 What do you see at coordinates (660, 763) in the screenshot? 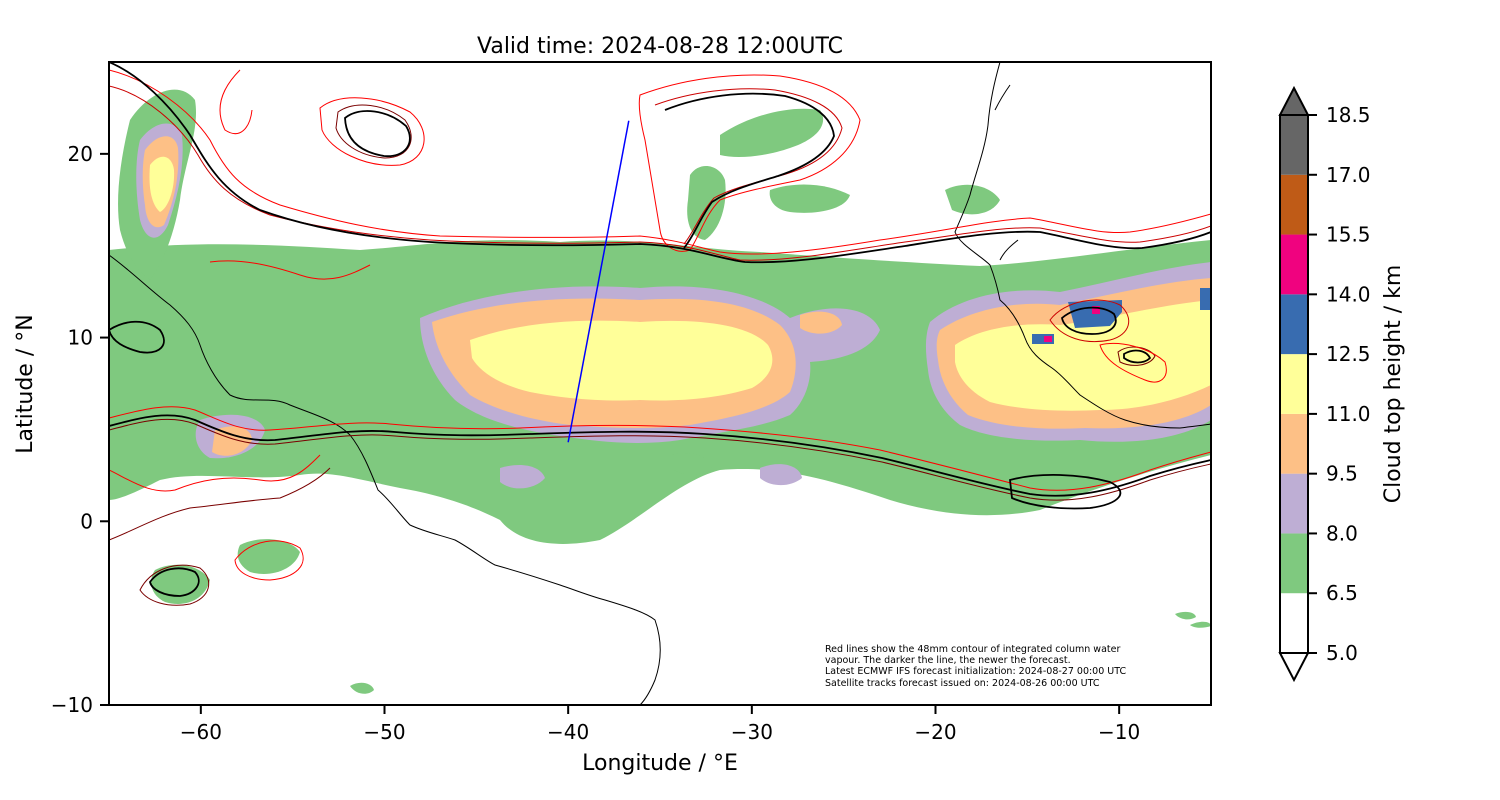
I see `x-axis-label: Longitude / °E` at bounding box center [660, 763].